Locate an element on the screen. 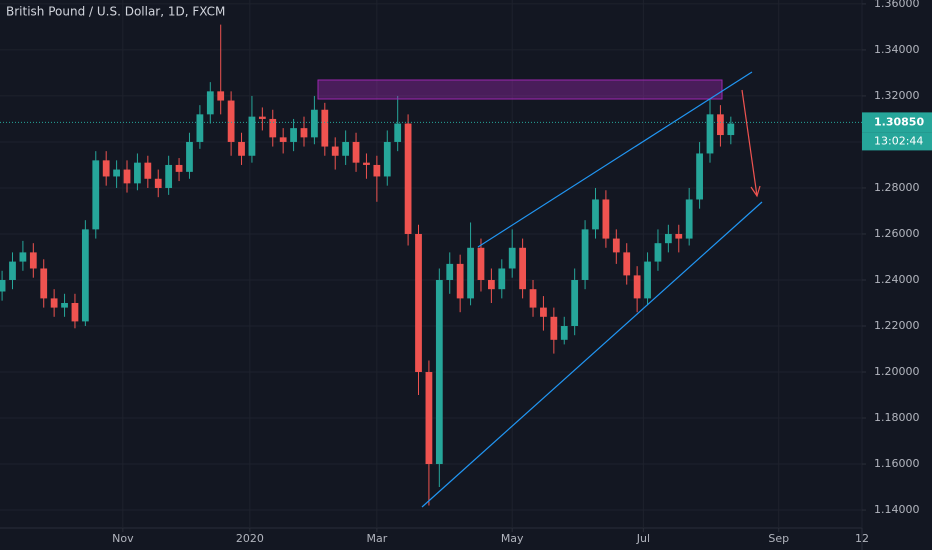 The height and width of the screenshot is (550, 932). resistance-zone is located at coordinates (520, 89).